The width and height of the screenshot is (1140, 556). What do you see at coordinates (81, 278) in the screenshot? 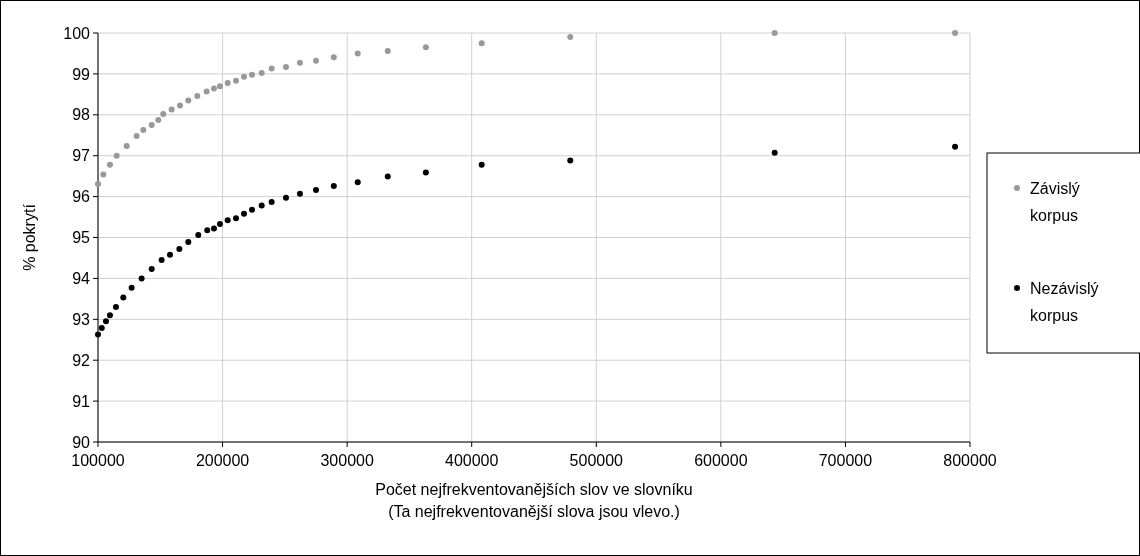
I see `y-tick-label: 94` at bounding box center [81, 278].